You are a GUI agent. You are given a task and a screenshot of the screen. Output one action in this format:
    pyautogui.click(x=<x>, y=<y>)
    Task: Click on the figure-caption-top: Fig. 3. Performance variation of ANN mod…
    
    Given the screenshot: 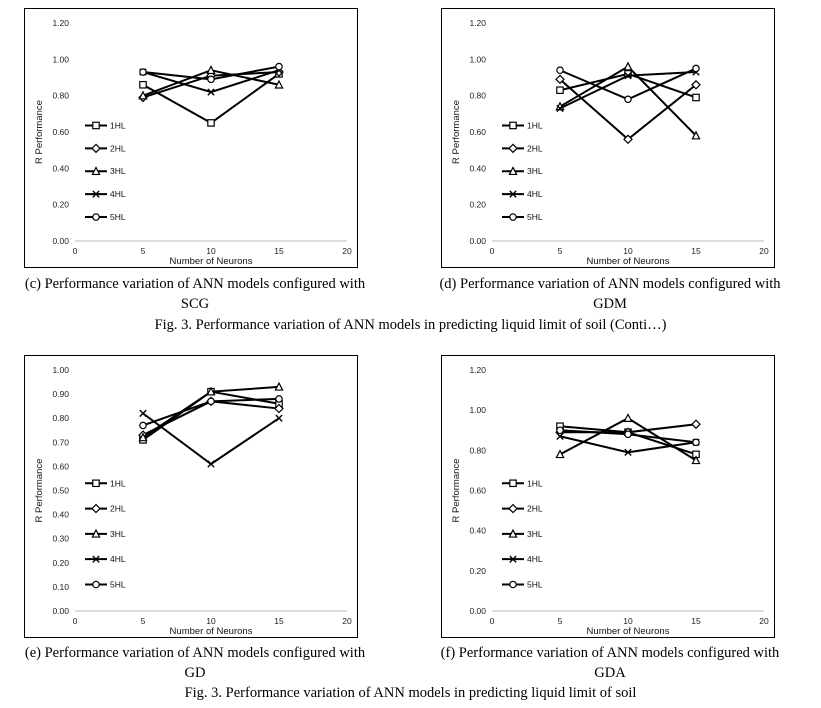 What is the action you would take?
    pyautogui.click(x=410, y=325)
    